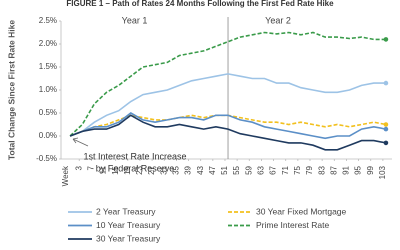 The height and width of the screenshot is (250, 400). What do you see at coordinates (11, 90) in the screenshot?
I see `y-axis-label: Total Change Since First Rate Hike` at bounding box center [11, 90].